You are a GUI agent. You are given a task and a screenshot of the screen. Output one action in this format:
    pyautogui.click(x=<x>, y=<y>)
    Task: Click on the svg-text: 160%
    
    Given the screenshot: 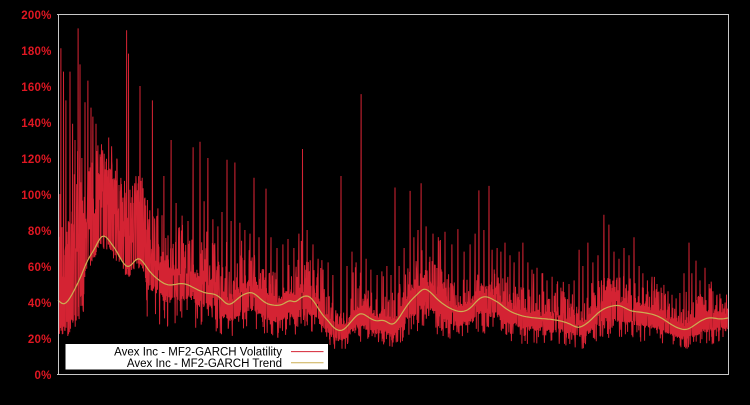 What is the action you would take?
    pyautogui.click(x=36, y=88)
    